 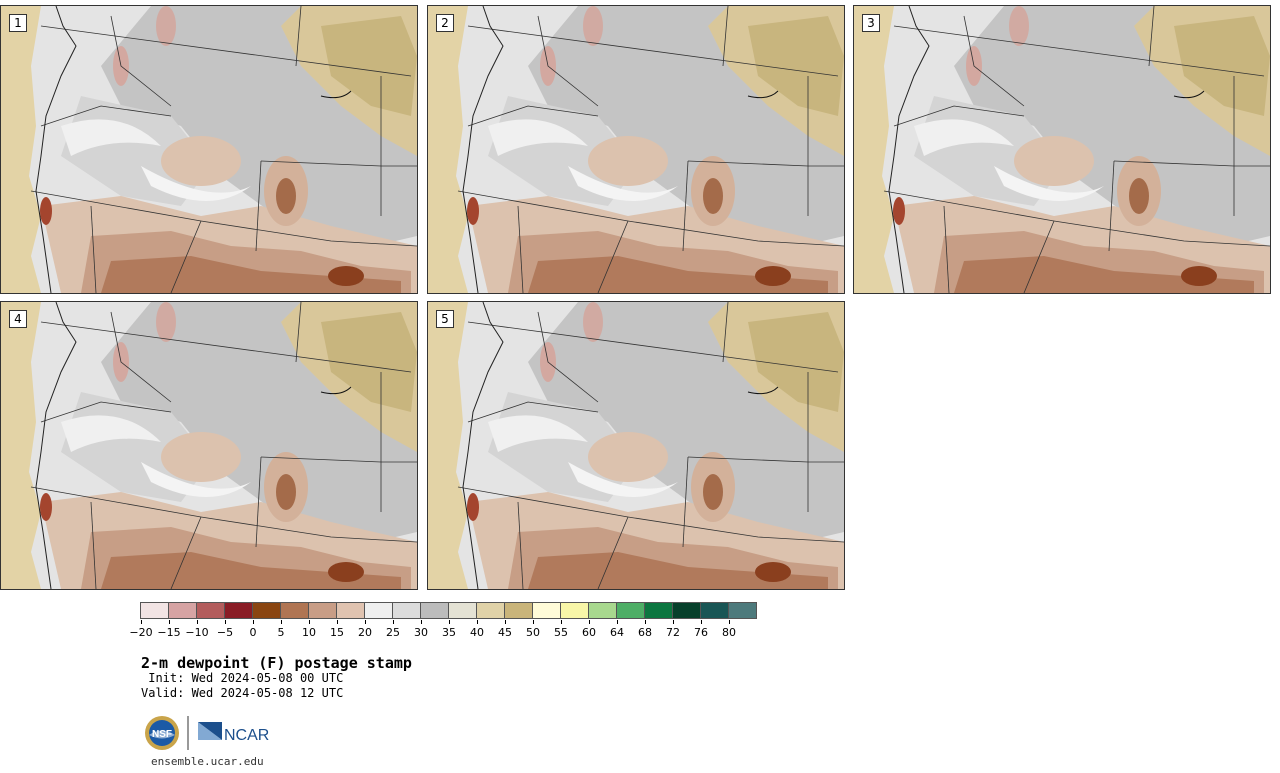 I want to click on colorbar-tick-label: 60, so click(x=589, y=632).